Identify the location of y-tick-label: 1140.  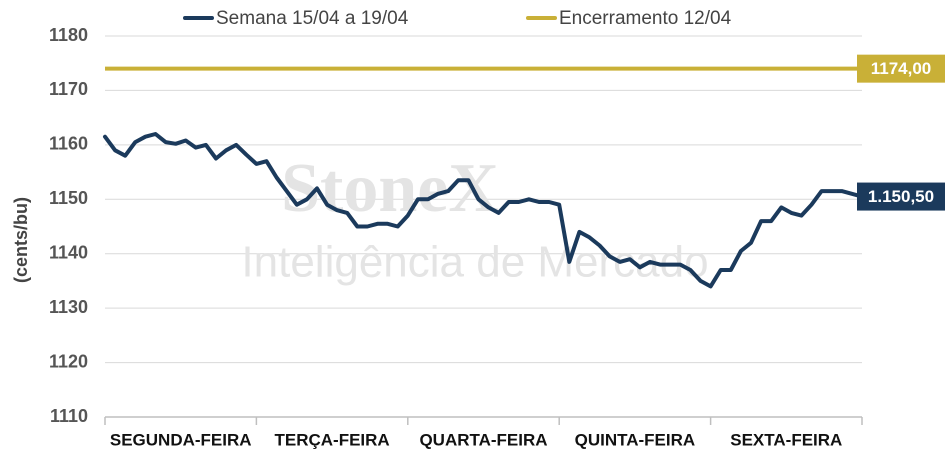
(68, 252).